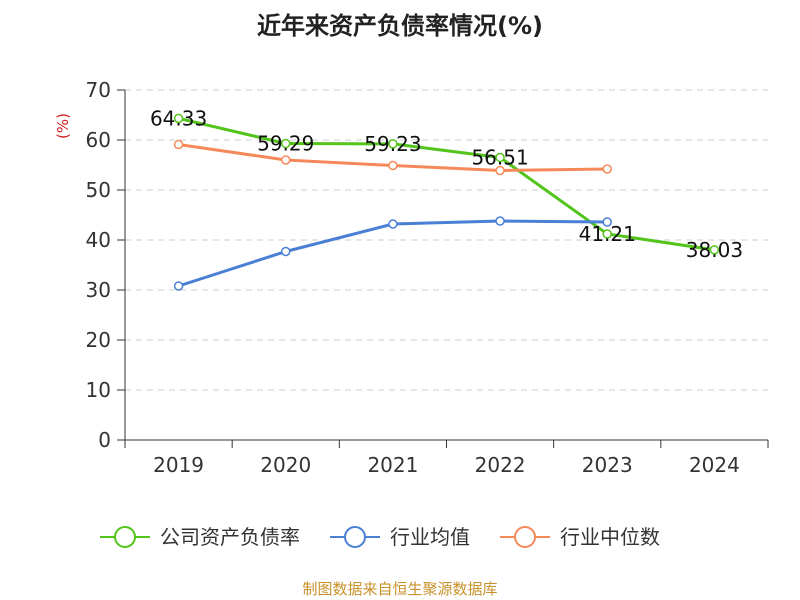 Image resolution: width=800 pixels, height=600 pixels. I want to click on legend-item: 行业中位数, so click(580, 537).